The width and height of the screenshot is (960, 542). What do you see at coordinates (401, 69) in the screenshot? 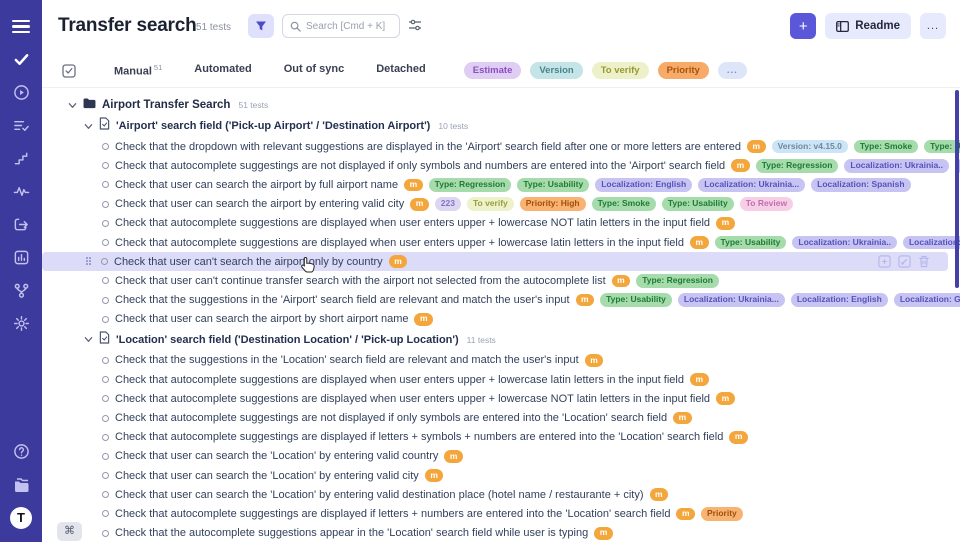
I see `filter-tab-detached: Detached` at bounding box center [401, 69].